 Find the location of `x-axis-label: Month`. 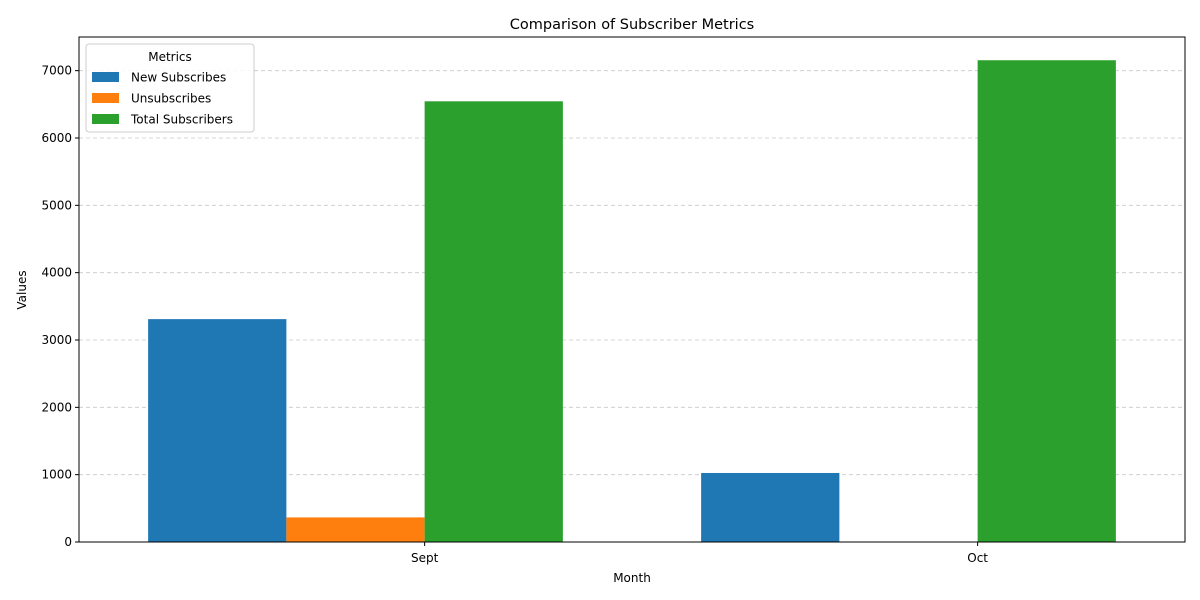

x-axis-label: Month is located at coordinates (632, 578).